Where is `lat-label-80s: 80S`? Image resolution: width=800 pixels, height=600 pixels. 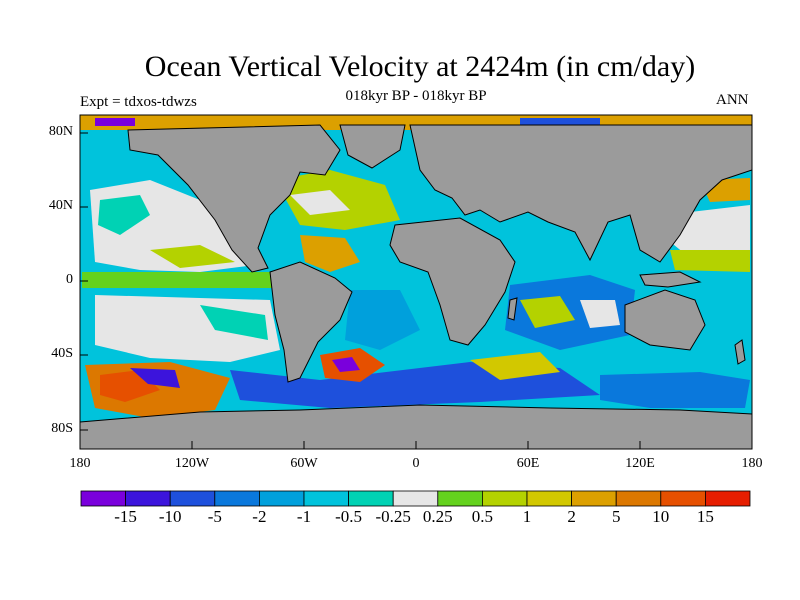 lat-label-80s: 80S is located at coordinates (62, 428).